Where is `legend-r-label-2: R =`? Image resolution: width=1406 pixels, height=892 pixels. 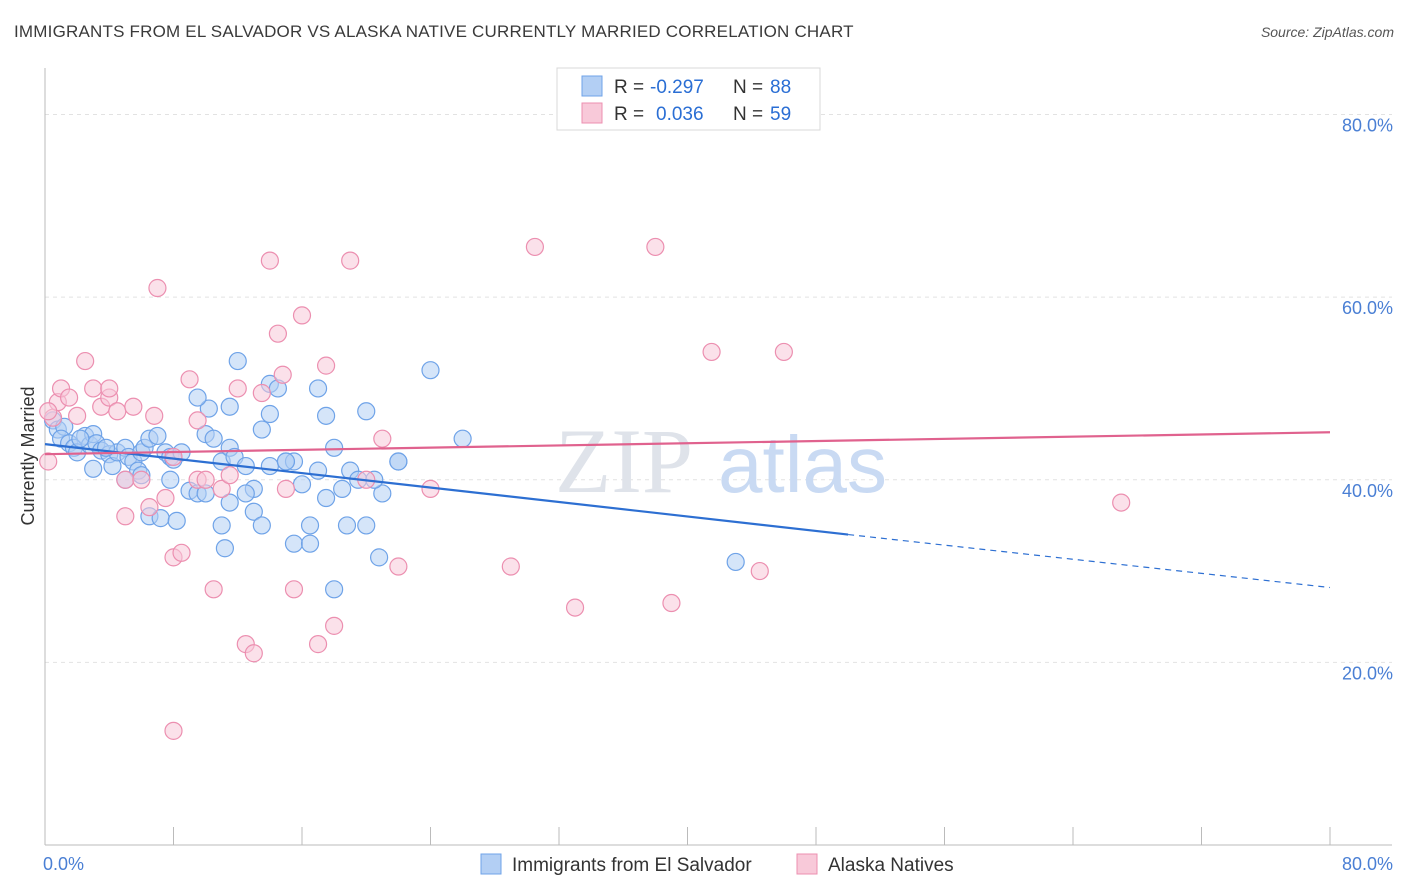 legend-r-label-2: R = is located at coordinates (629, 114).